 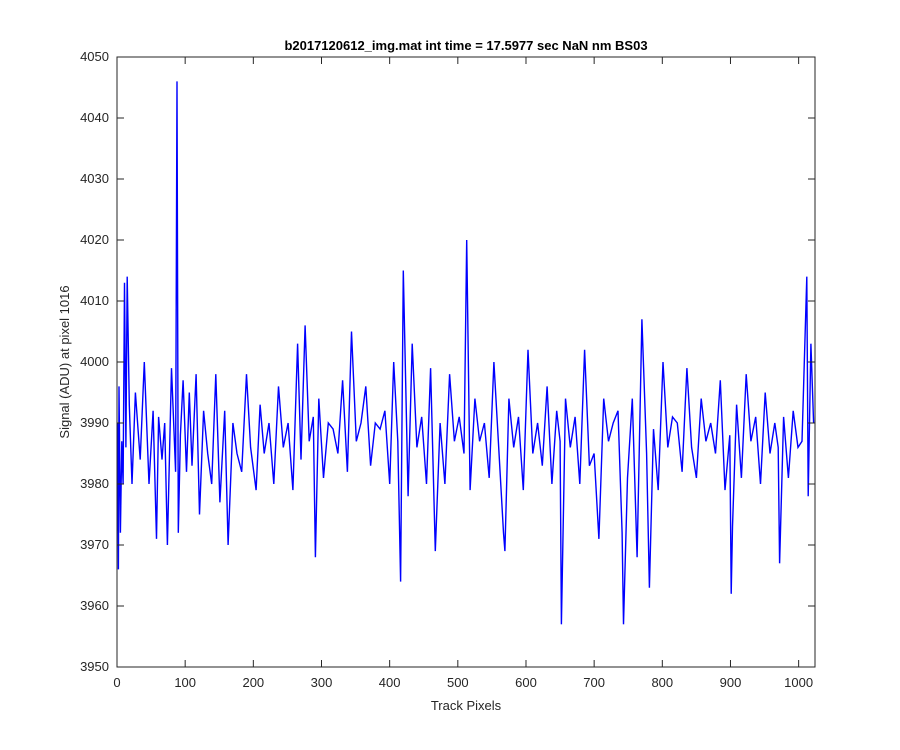 What do you see at coordinates (662, 682) in the screenshot?
I see `x-tick-label: 800` at bounding box center [662, 682].